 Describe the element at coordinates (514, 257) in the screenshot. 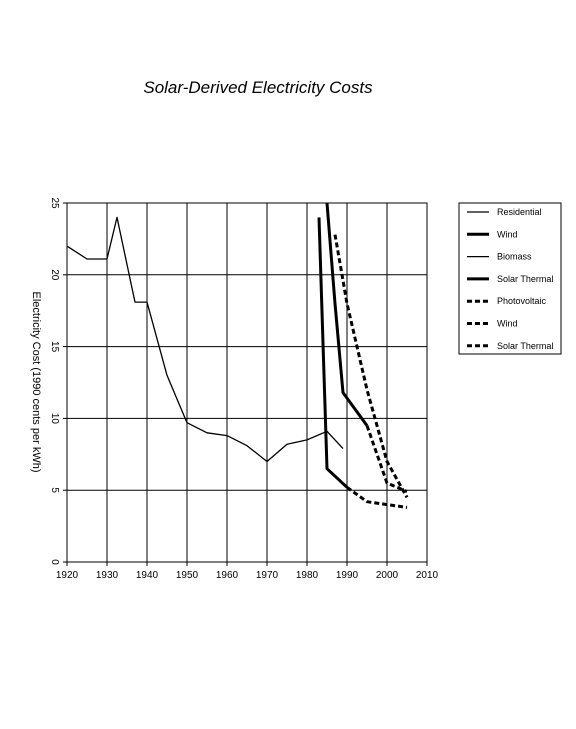

I see `legend-label: Biomass` at that location.